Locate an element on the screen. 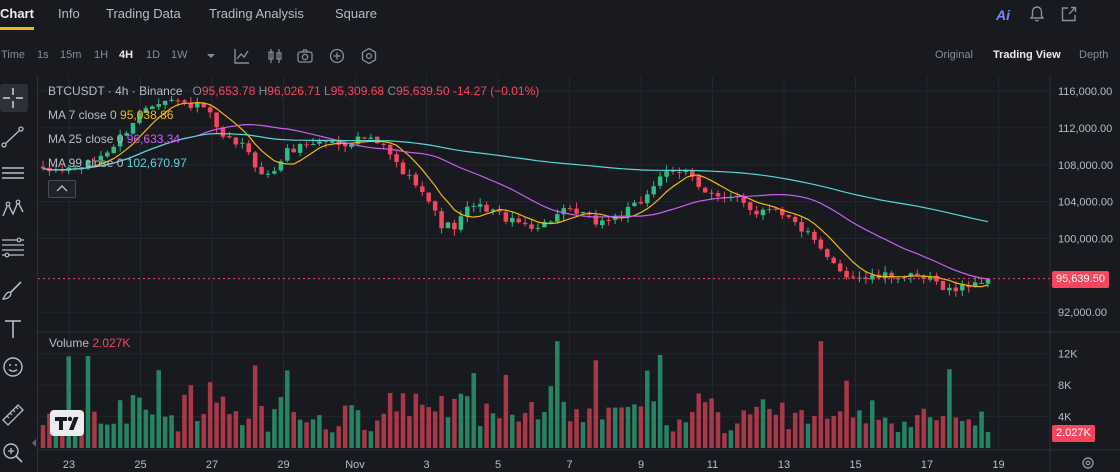 Image resolution: width=1120 pixels, height=472 pixels. change-value: -14.27 (−0.01%) is located at coordinates (496, 91).